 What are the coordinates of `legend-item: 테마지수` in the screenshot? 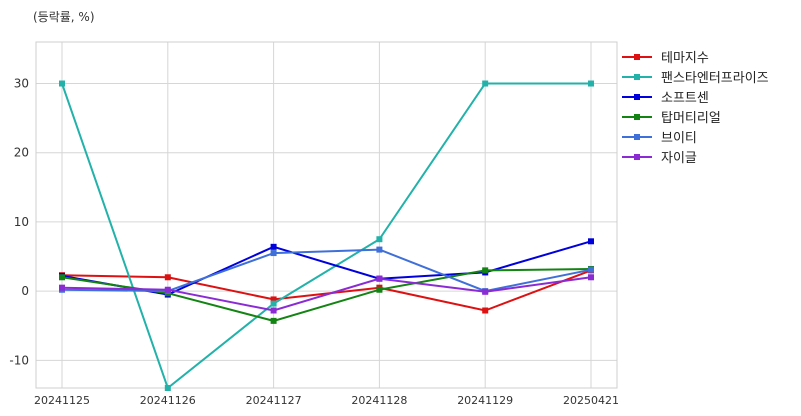 It's located at (665, 58).